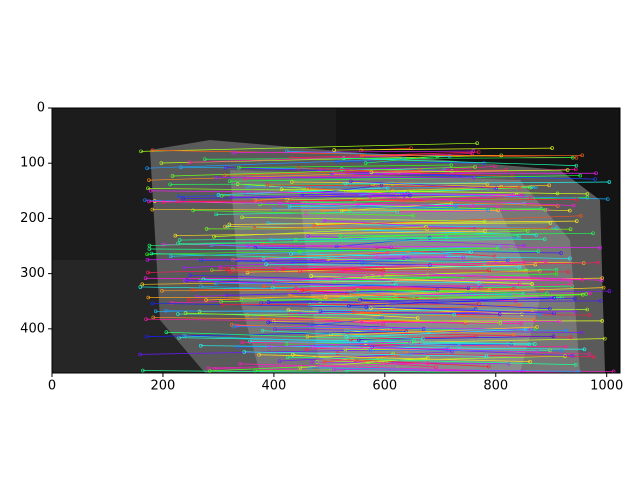  I want to click on x-tick-label: 600, so click(384, 386).